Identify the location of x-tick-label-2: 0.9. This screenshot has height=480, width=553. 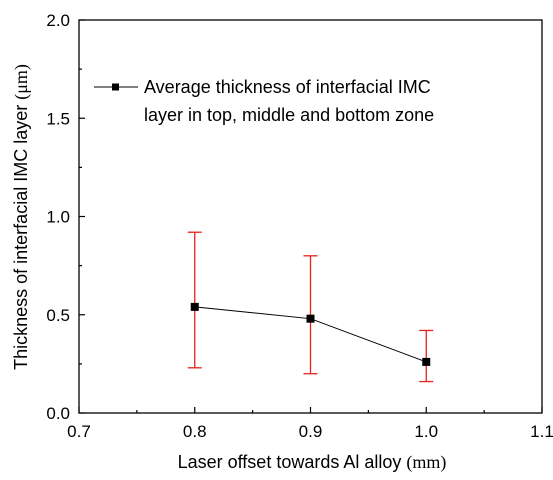
(311, 431).